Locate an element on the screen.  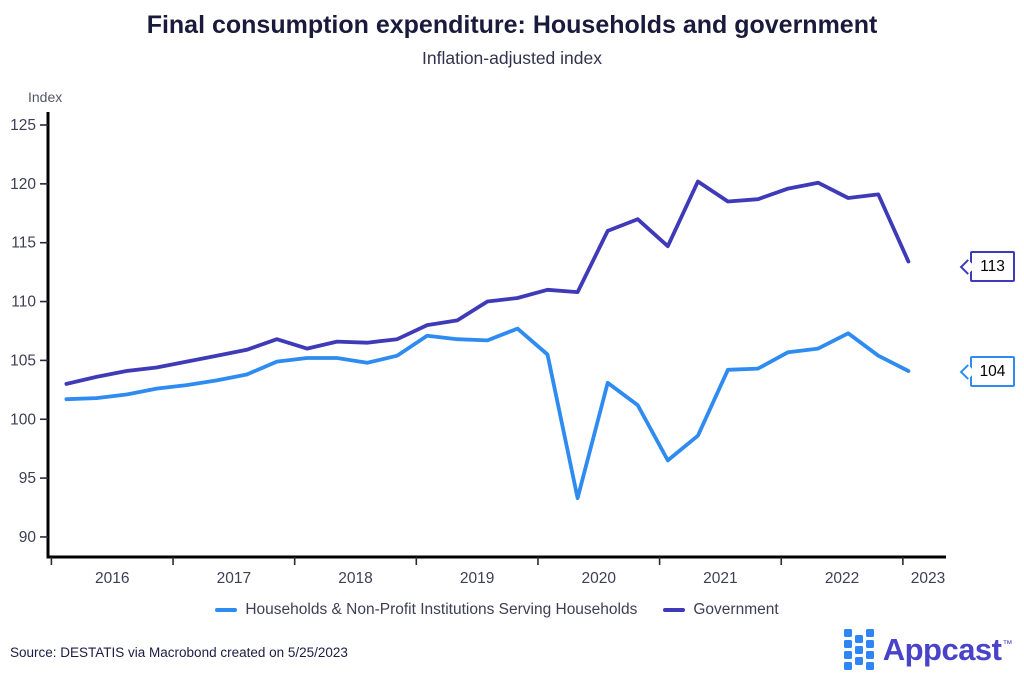
y-tick-label: 105 is located at coordinates (23, 360).